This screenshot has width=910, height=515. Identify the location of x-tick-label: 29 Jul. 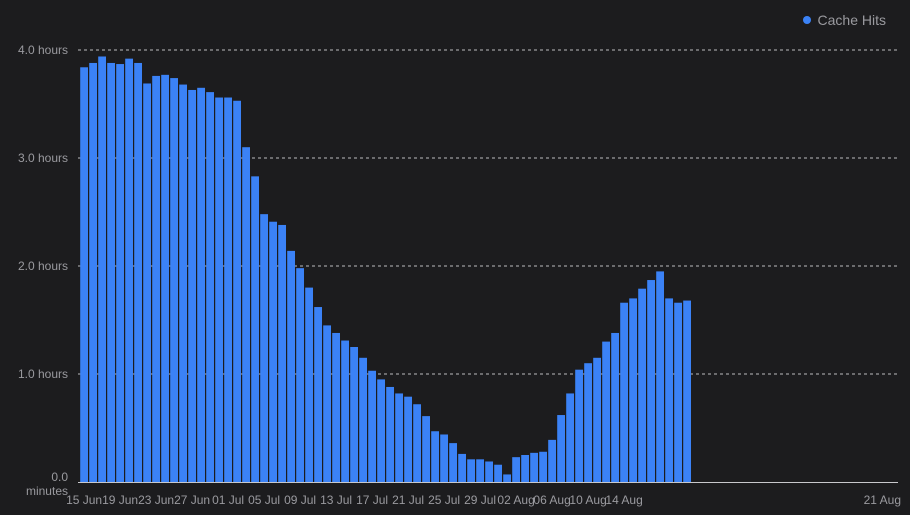
(480, 500).